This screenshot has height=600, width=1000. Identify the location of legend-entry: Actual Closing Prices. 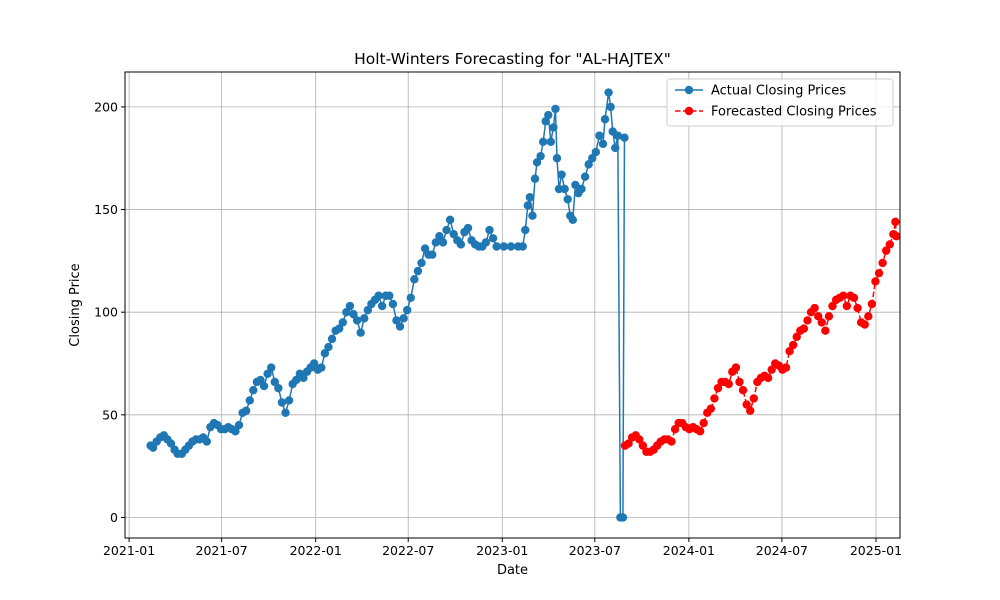
(760, 91).